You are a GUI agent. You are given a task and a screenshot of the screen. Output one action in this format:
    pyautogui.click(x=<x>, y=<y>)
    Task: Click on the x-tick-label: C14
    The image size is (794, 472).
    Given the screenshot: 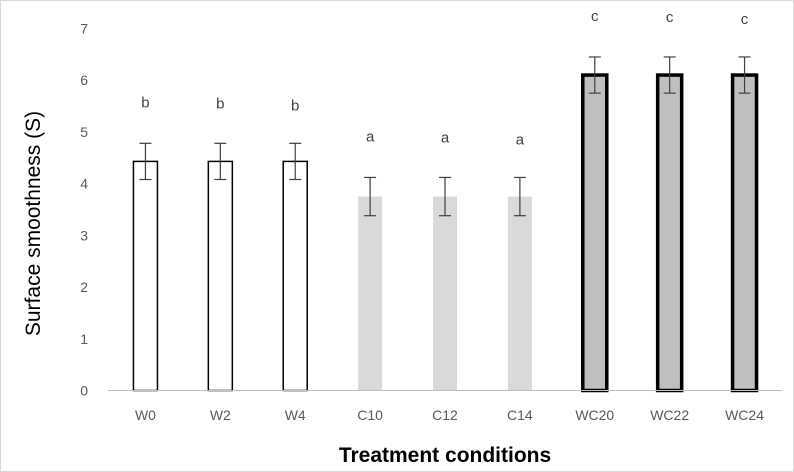 What is the action you would take?
    pyautogui.click(x=520, y=415)
    